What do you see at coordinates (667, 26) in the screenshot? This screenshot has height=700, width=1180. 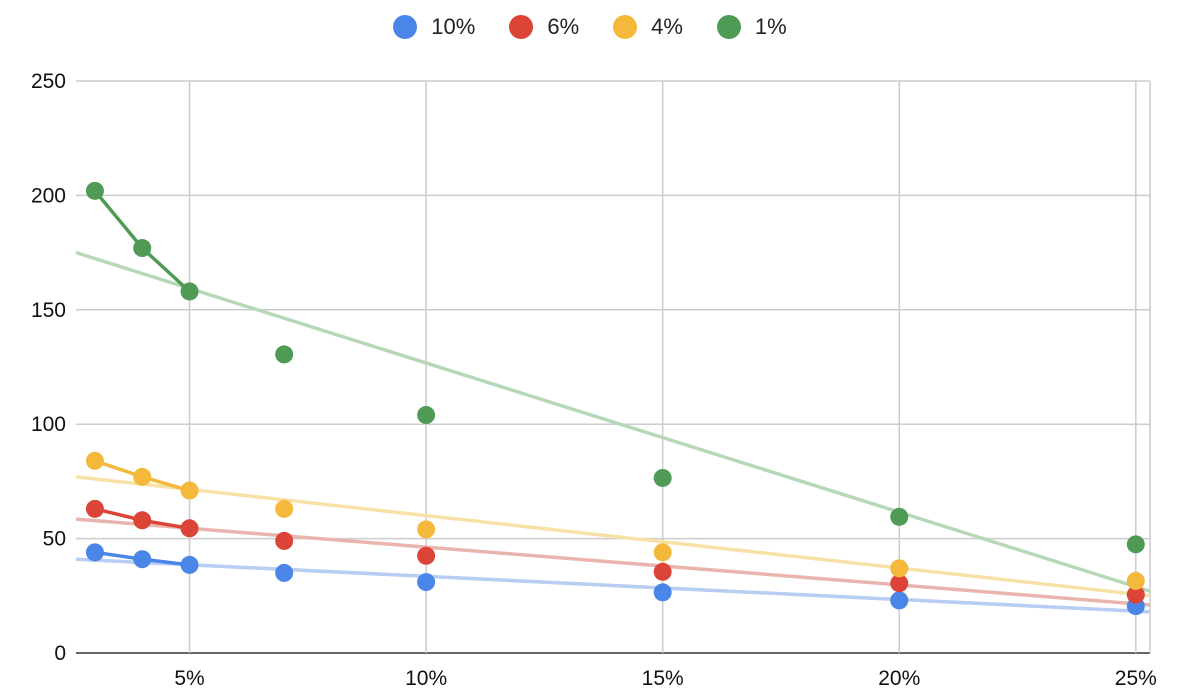 I see `legend-label-4pct: 4%` at bounding box center [667, 26].